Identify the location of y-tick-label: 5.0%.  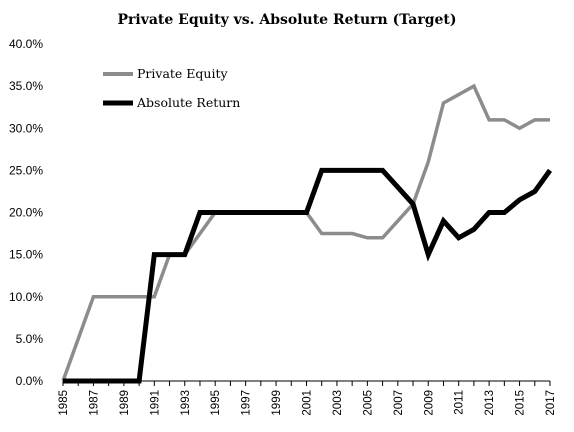
(30, 339).